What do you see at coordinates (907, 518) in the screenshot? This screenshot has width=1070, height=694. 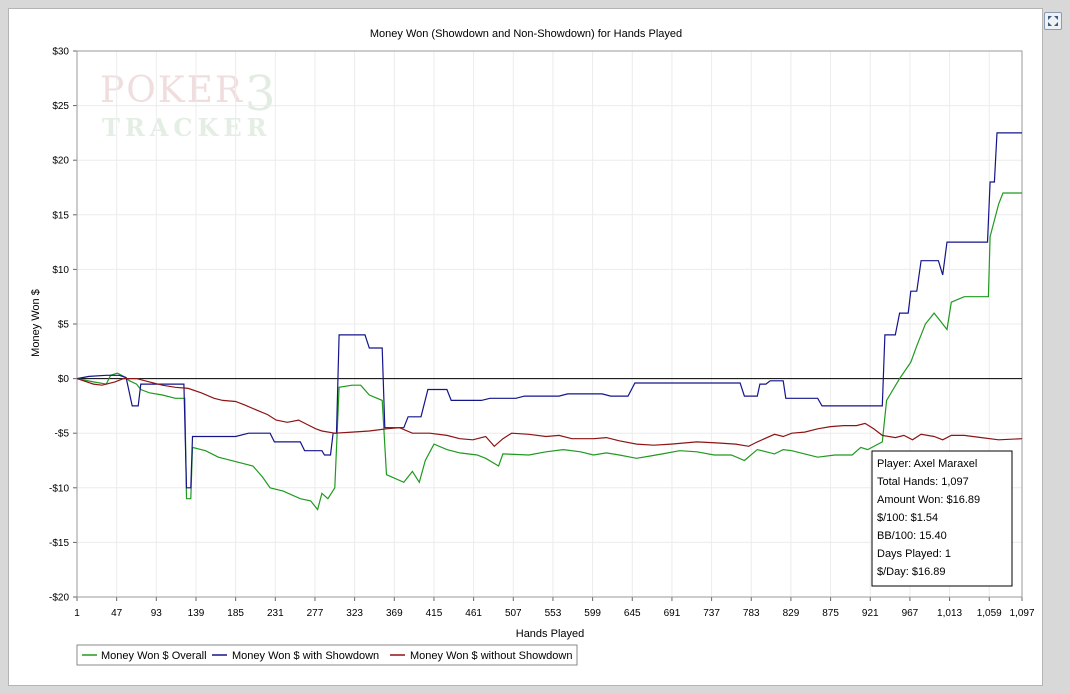 I see `info-per-100: $/100: $1.54` at bounding box center [907, 518].